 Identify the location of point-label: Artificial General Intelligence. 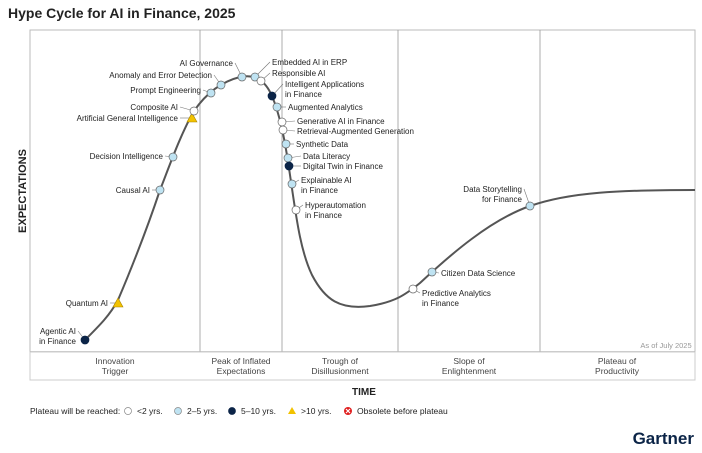
(128, 118).